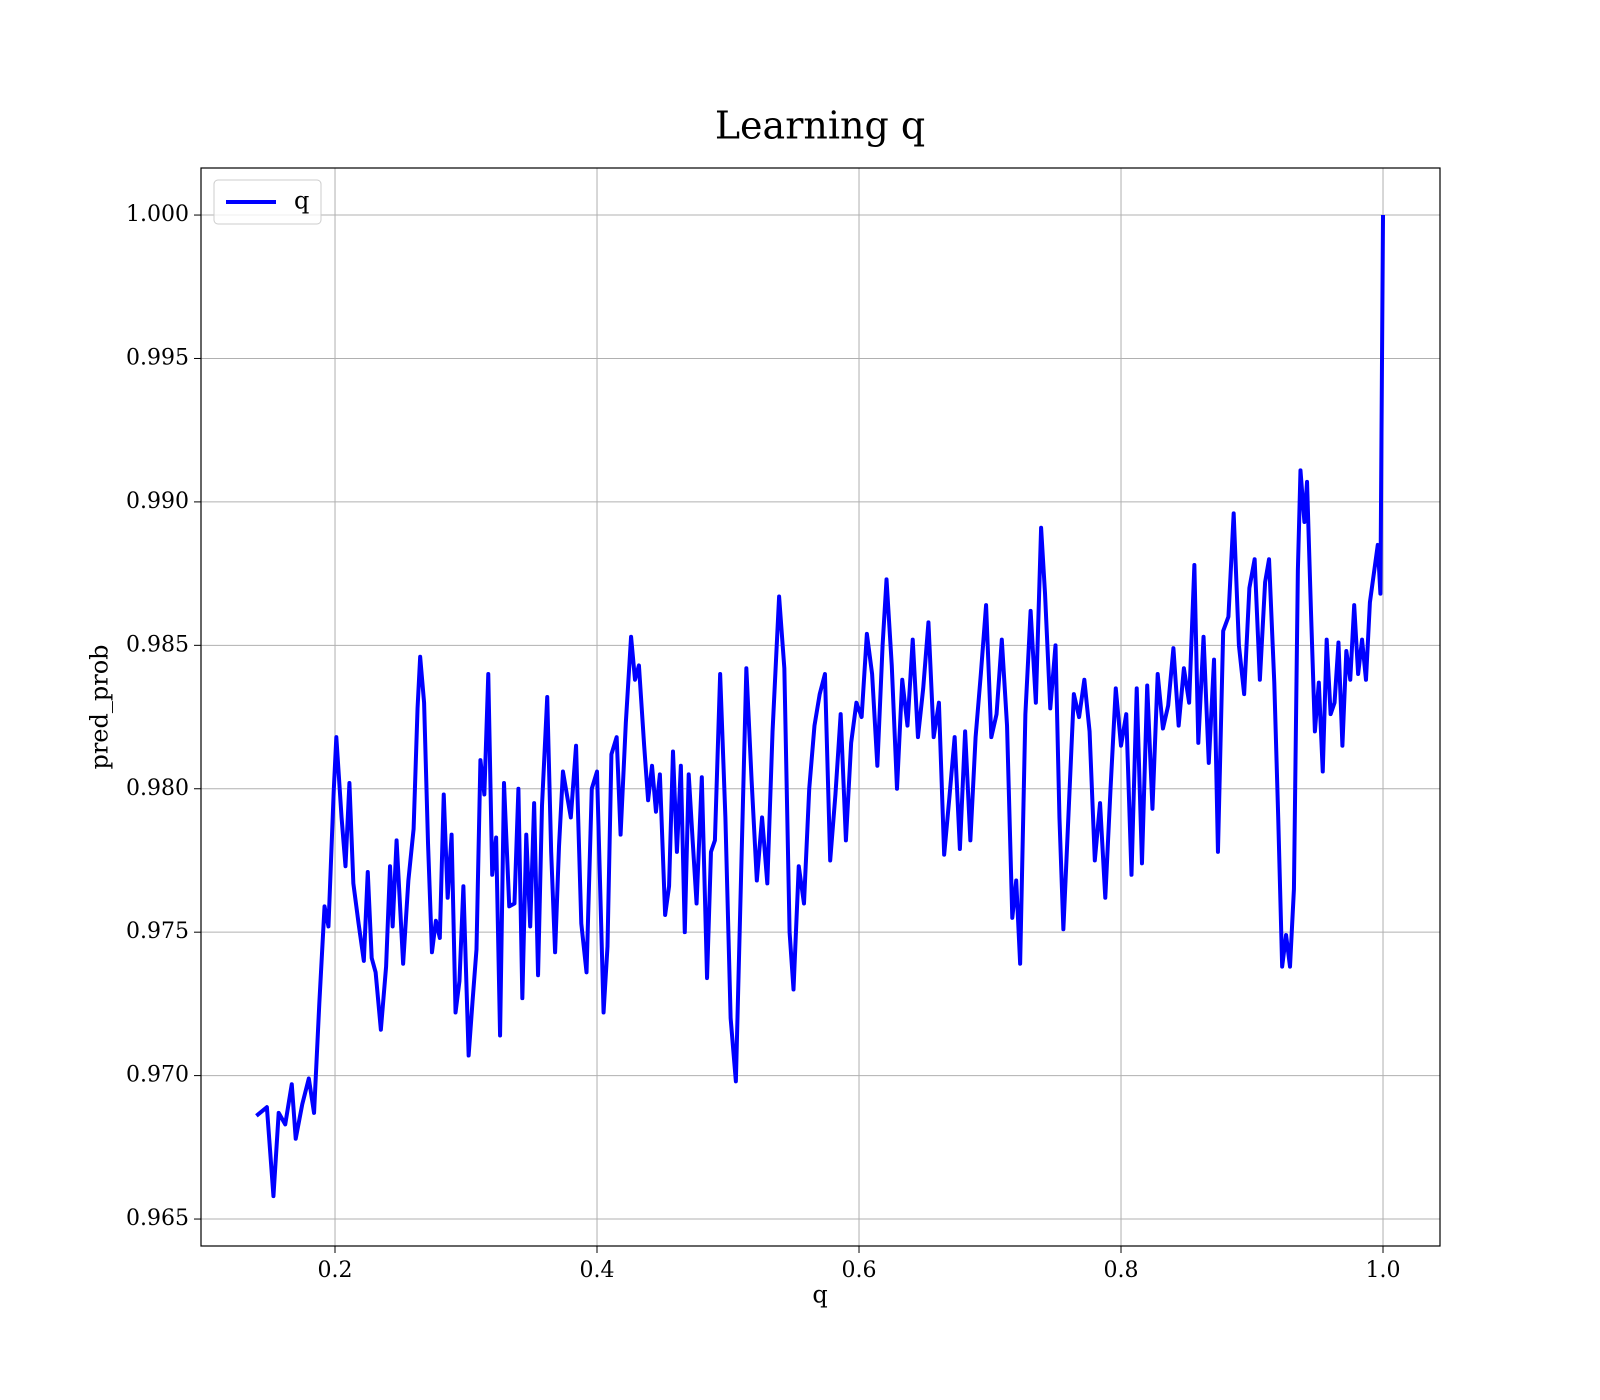 This screenshot has width=1600, height=1400. I want to click on x-tick-label: 0.2, so click(335, 1270).